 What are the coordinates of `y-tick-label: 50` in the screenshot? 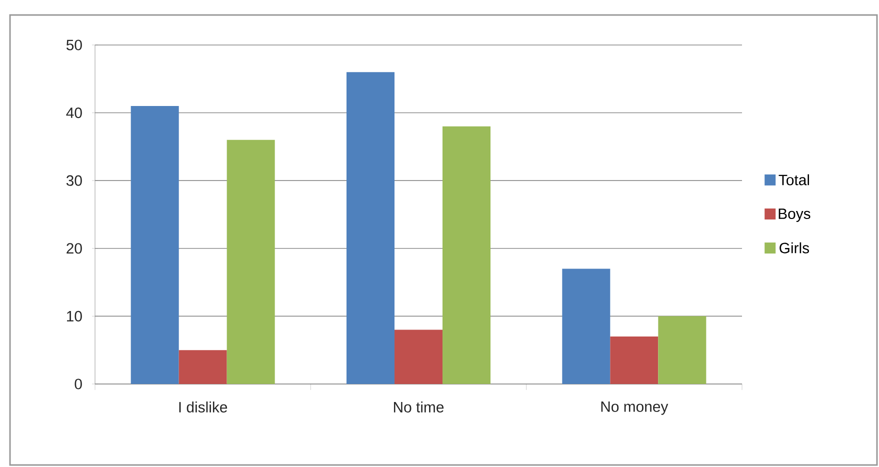 It's located at (74, 45).